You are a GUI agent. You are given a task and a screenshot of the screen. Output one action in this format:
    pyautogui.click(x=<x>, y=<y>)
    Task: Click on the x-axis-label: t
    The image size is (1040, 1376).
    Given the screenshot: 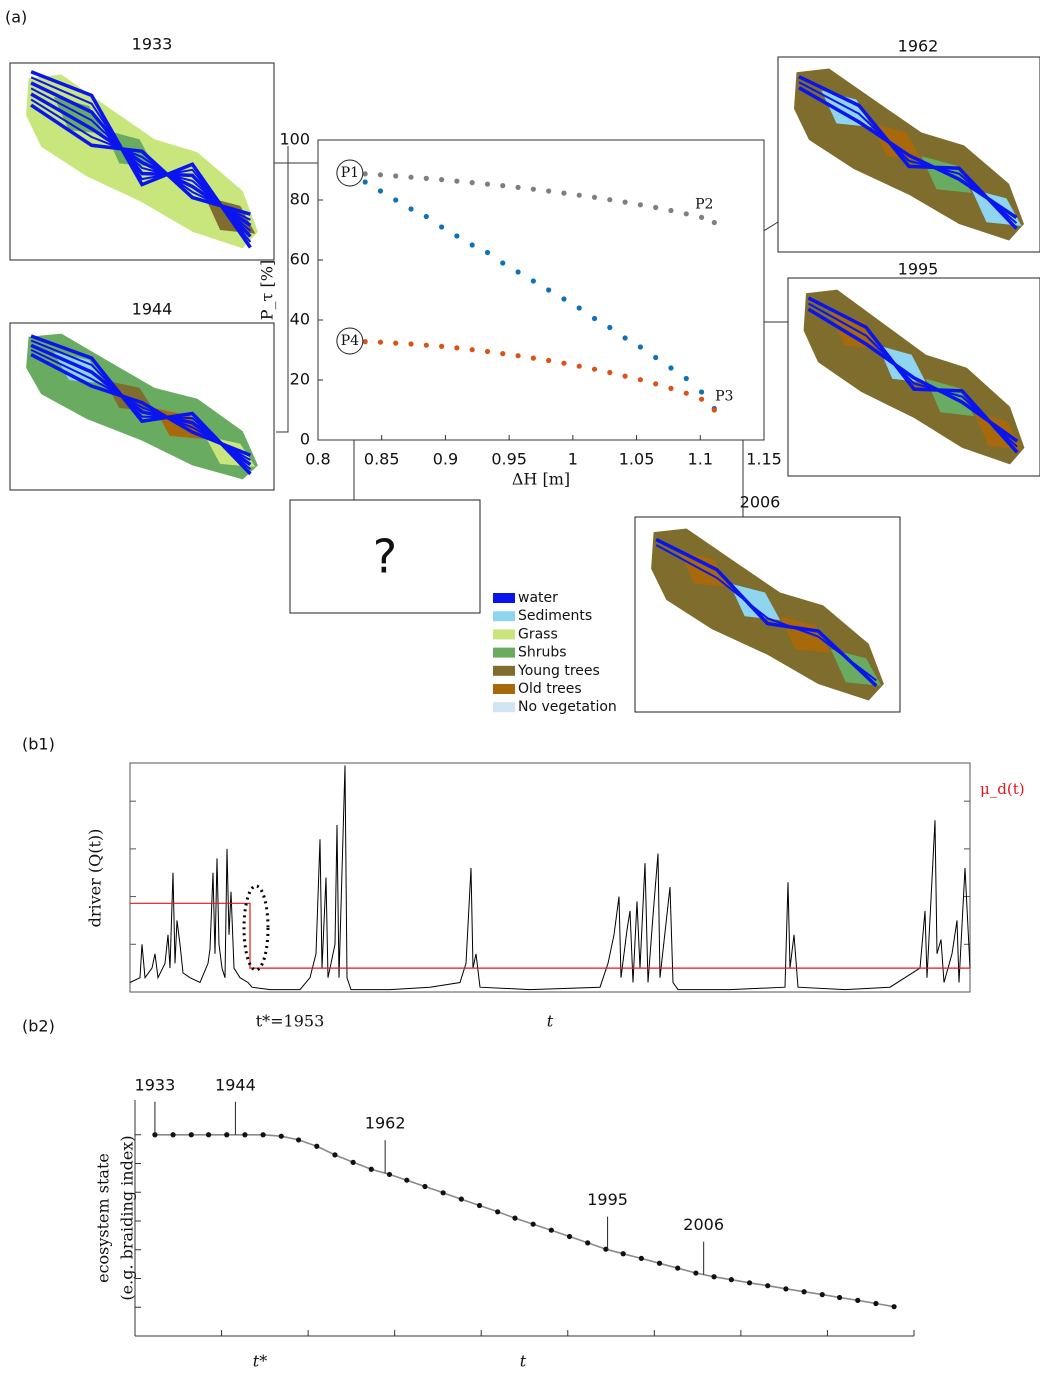 What is the action you would take?
    pyautogui.click(x=550, y=1021)
    